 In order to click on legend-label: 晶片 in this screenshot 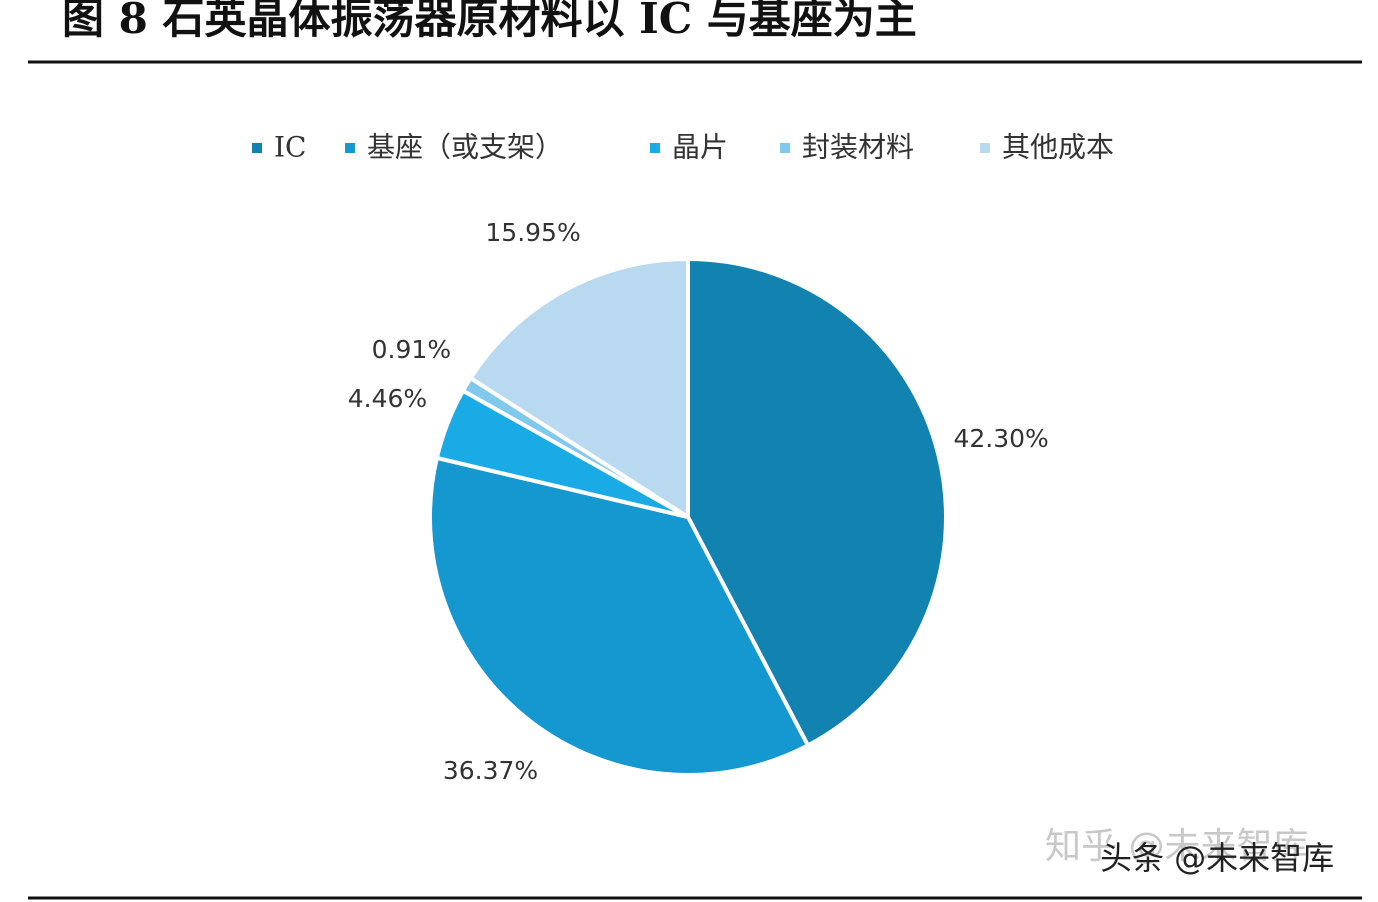, I will do `click(700, 147)`.